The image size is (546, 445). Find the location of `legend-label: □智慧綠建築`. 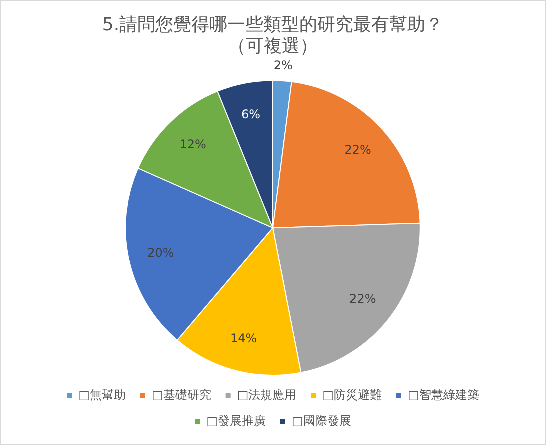

legend-label: □智慧綠建築 is located at coordinates (444, 395).